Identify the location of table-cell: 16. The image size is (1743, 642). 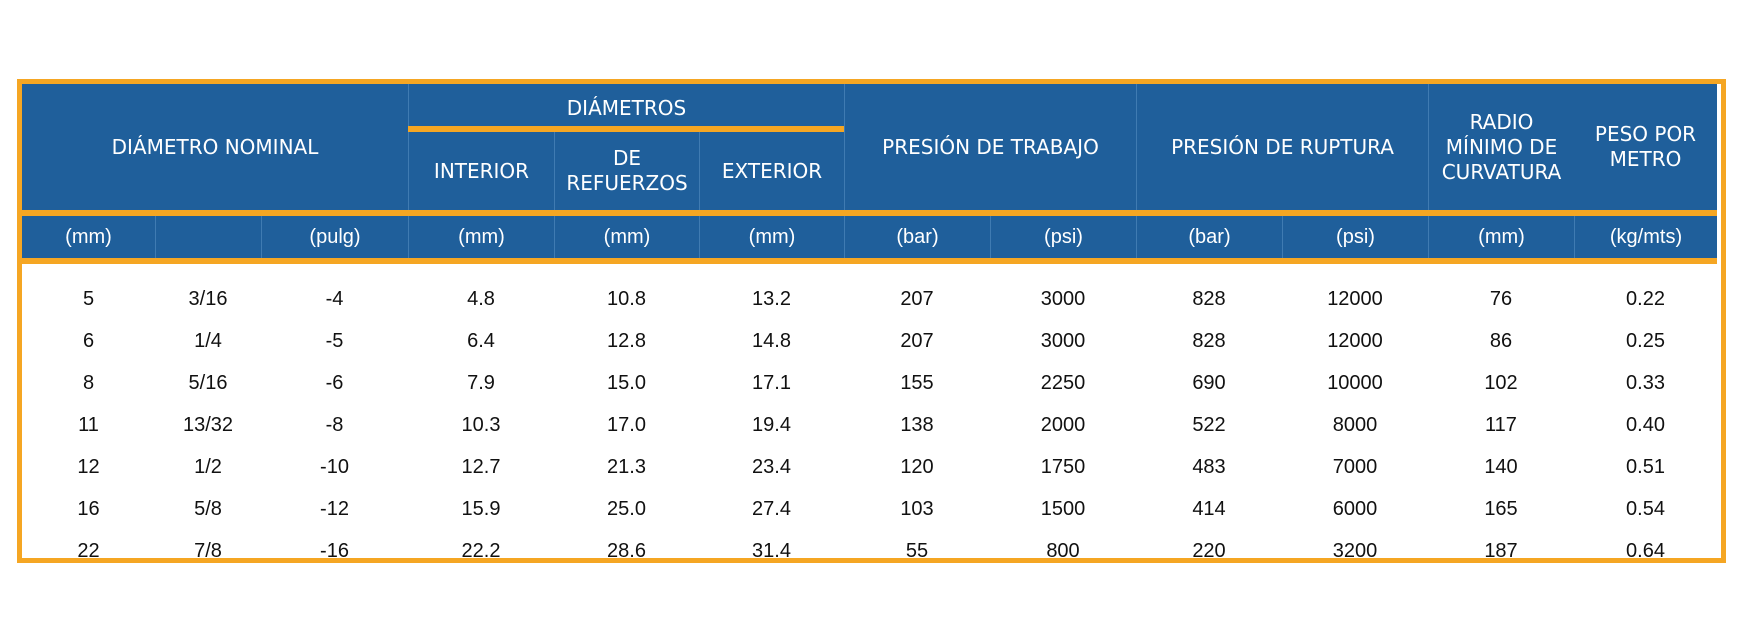
(88, 508).